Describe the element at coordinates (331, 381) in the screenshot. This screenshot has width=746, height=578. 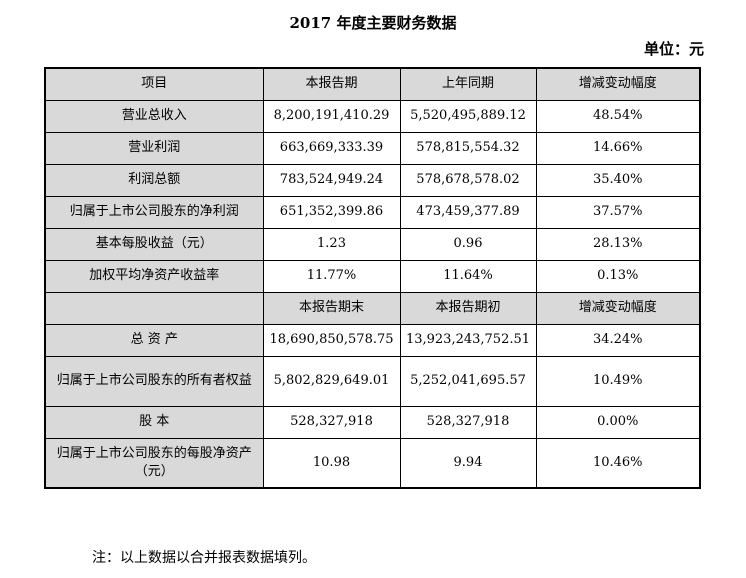
I see `table-cell: 5,802,829,649.01` at that location.